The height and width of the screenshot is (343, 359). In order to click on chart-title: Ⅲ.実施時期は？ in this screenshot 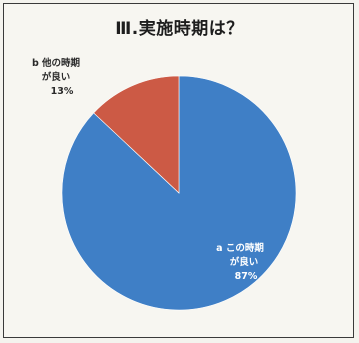, I will do `click(179, 29)`.